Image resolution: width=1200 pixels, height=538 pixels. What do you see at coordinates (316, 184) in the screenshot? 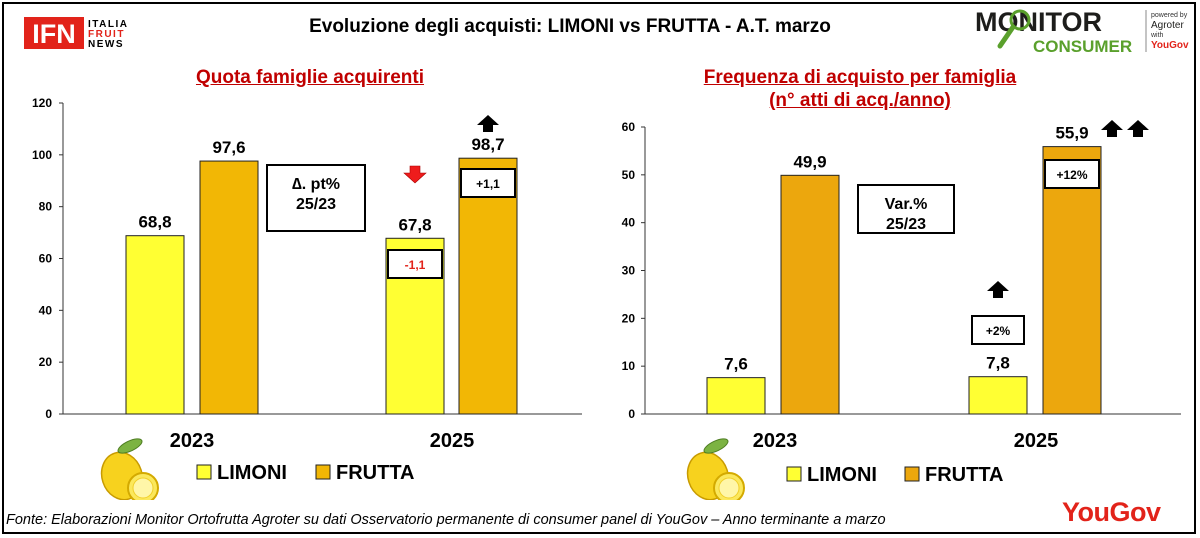
I see `annotation-line1: ∆. pt%` at bounding box center [316, 184].